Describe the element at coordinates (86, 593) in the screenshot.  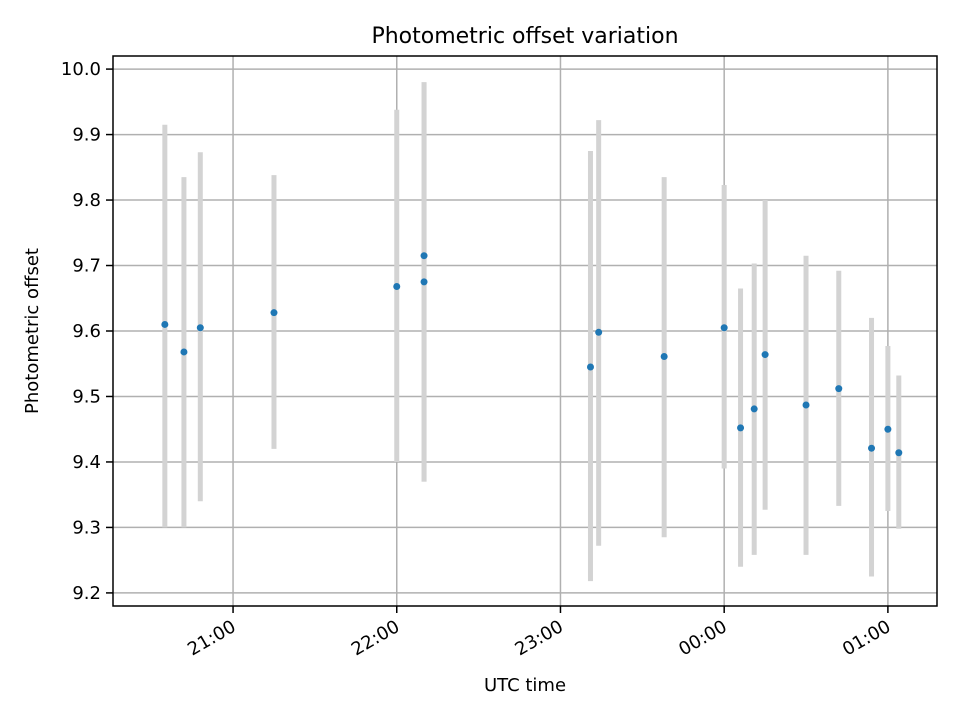
I see `y-tick-label: 9.2` at that location.